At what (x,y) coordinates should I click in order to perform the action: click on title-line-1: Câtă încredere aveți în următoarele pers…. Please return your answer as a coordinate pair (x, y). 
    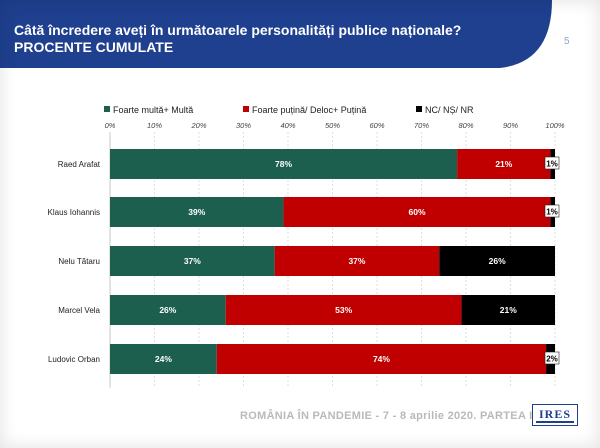
    Looking at the image, I should click on (238, 30).